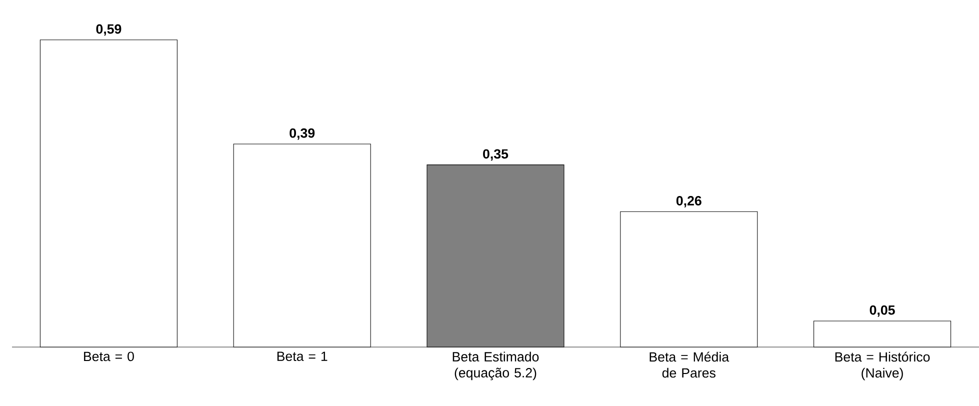  What do you see at coordinates (302, 356) in the screenshot?
I see `x-tick-label: Beta = 1` at bounding box center [302, 356].